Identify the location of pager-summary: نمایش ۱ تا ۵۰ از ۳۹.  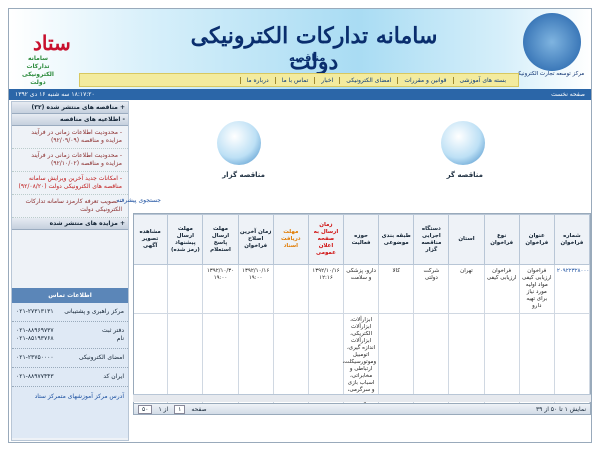
(560, 409).